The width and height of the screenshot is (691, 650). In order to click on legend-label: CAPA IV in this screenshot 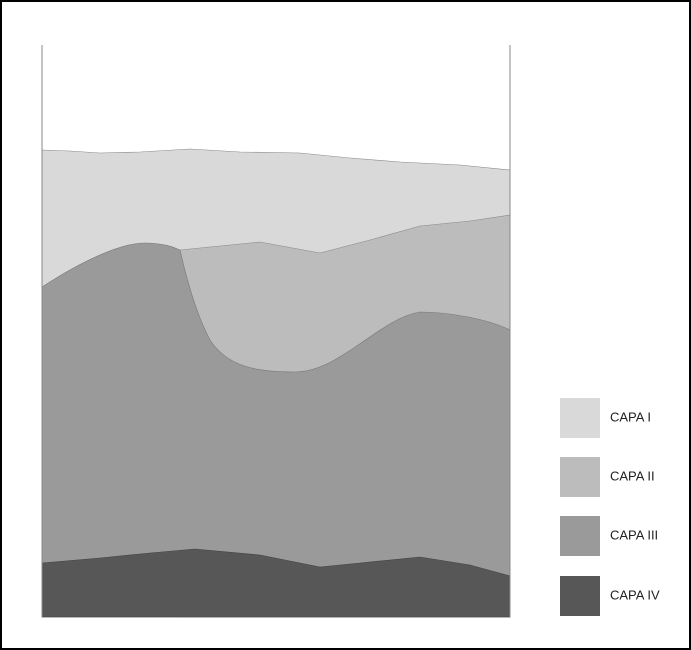, I will do `click(635, 594)`.